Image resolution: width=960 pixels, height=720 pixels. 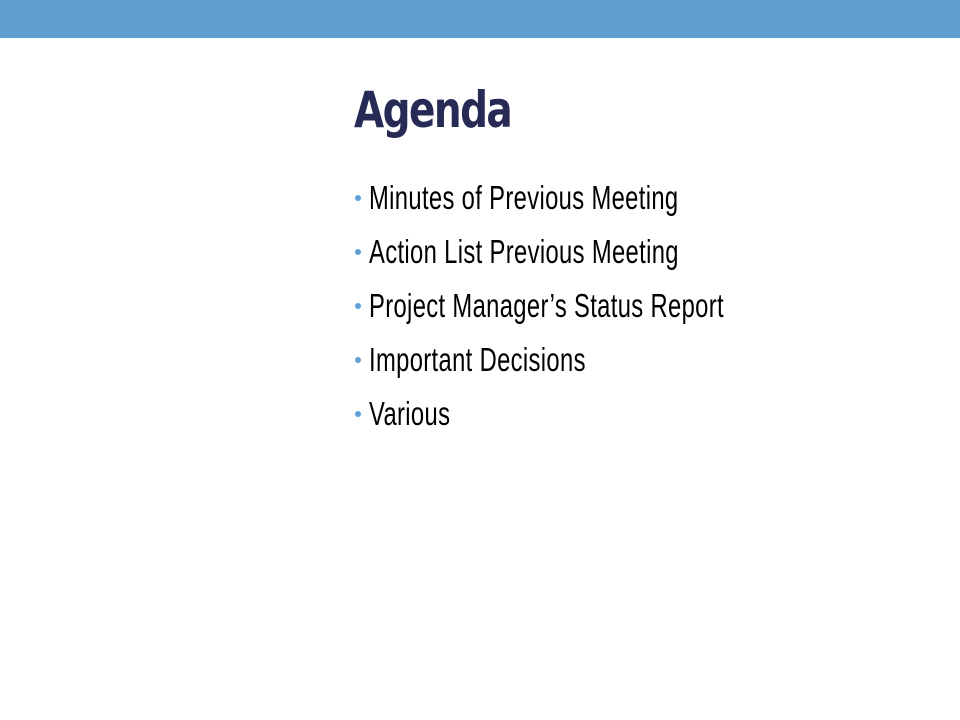 I want to click on list-item-text: Project Manager’s Status Report, so click(x=546, y=305).